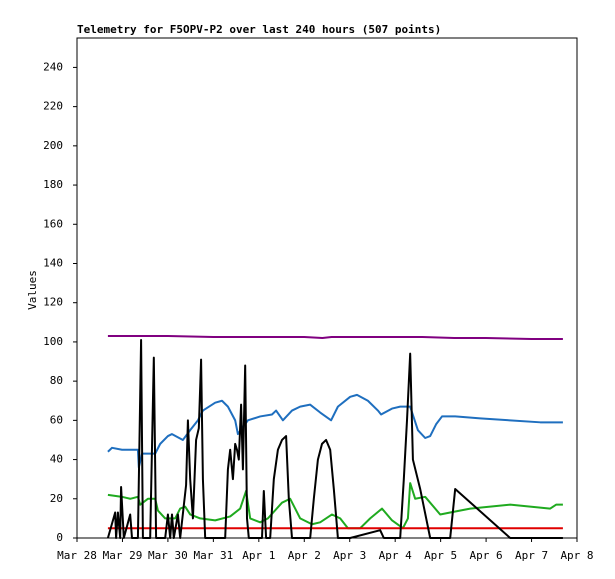 The height and width of the screenshot is (579, 615). What do you see at coordinates (53, 341) in the screenshot?
I see `y-tick-label: 100` at bounding box center [53, 341].